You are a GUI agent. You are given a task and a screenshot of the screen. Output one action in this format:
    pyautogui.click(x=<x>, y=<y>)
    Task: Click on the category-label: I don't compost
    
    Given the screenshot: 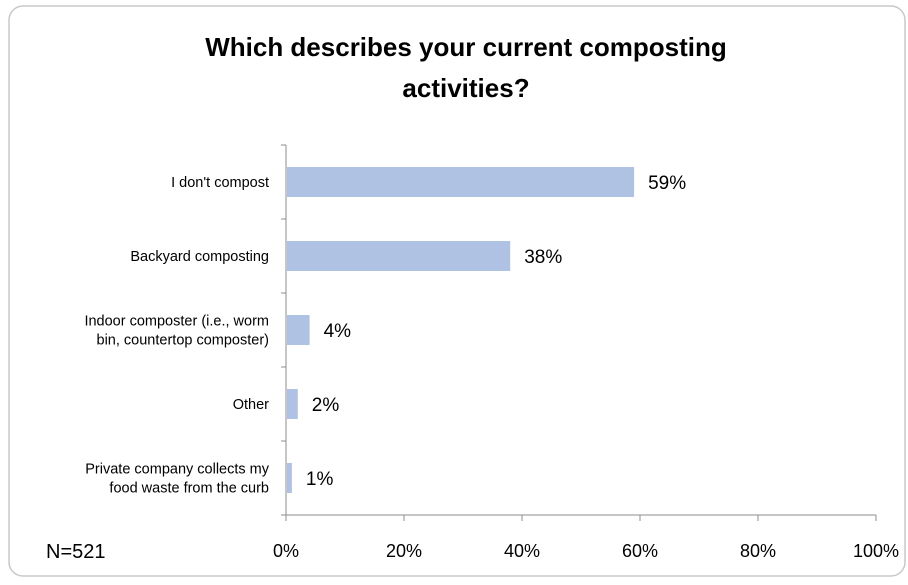 What is the action you would take?
    pyautogui.click(x=220, y=183)
    